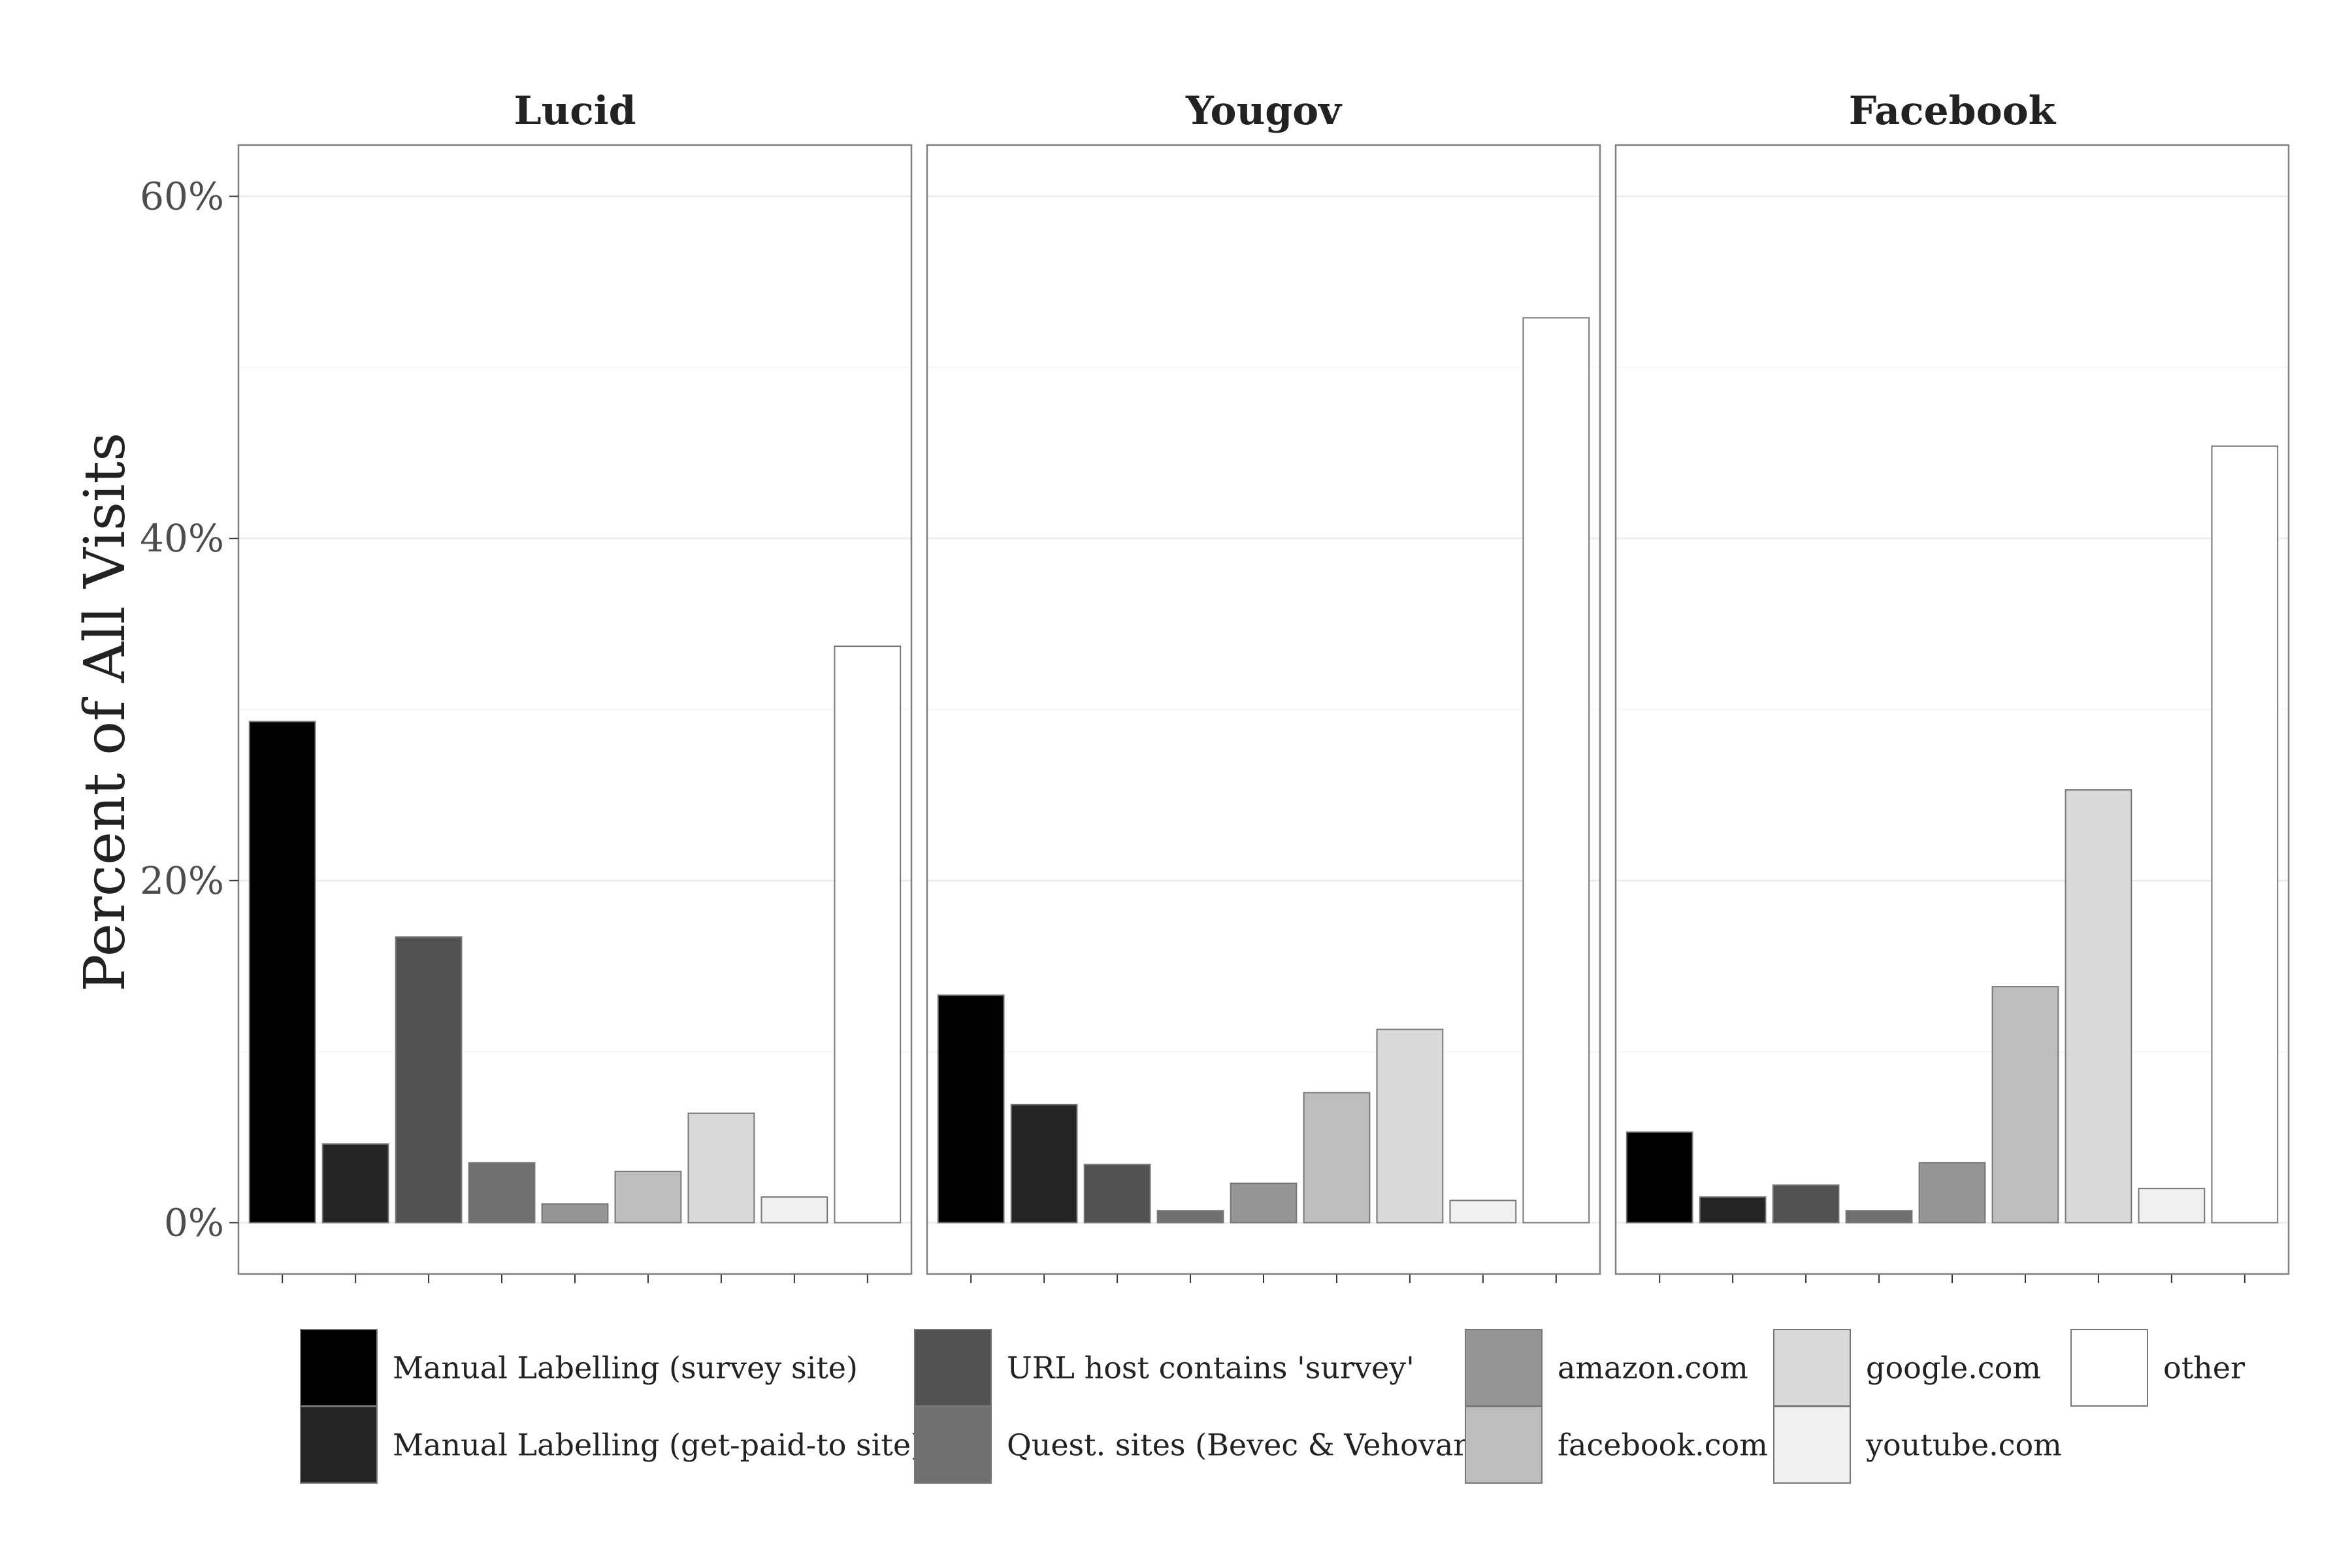 The width and height of the screenshot is (2352, 1568). I want to click on legend-label: other, so click(2204, 1368).